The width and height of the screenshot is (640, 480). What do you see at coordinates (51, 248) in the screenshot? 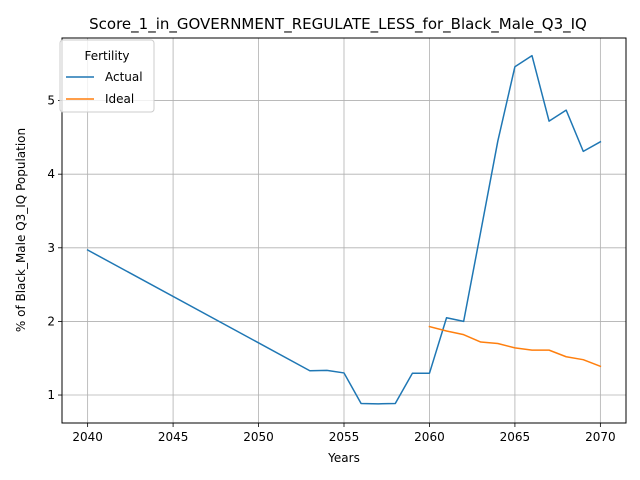
I see `y-tick-label: 3` at bounding box center [51, 248].